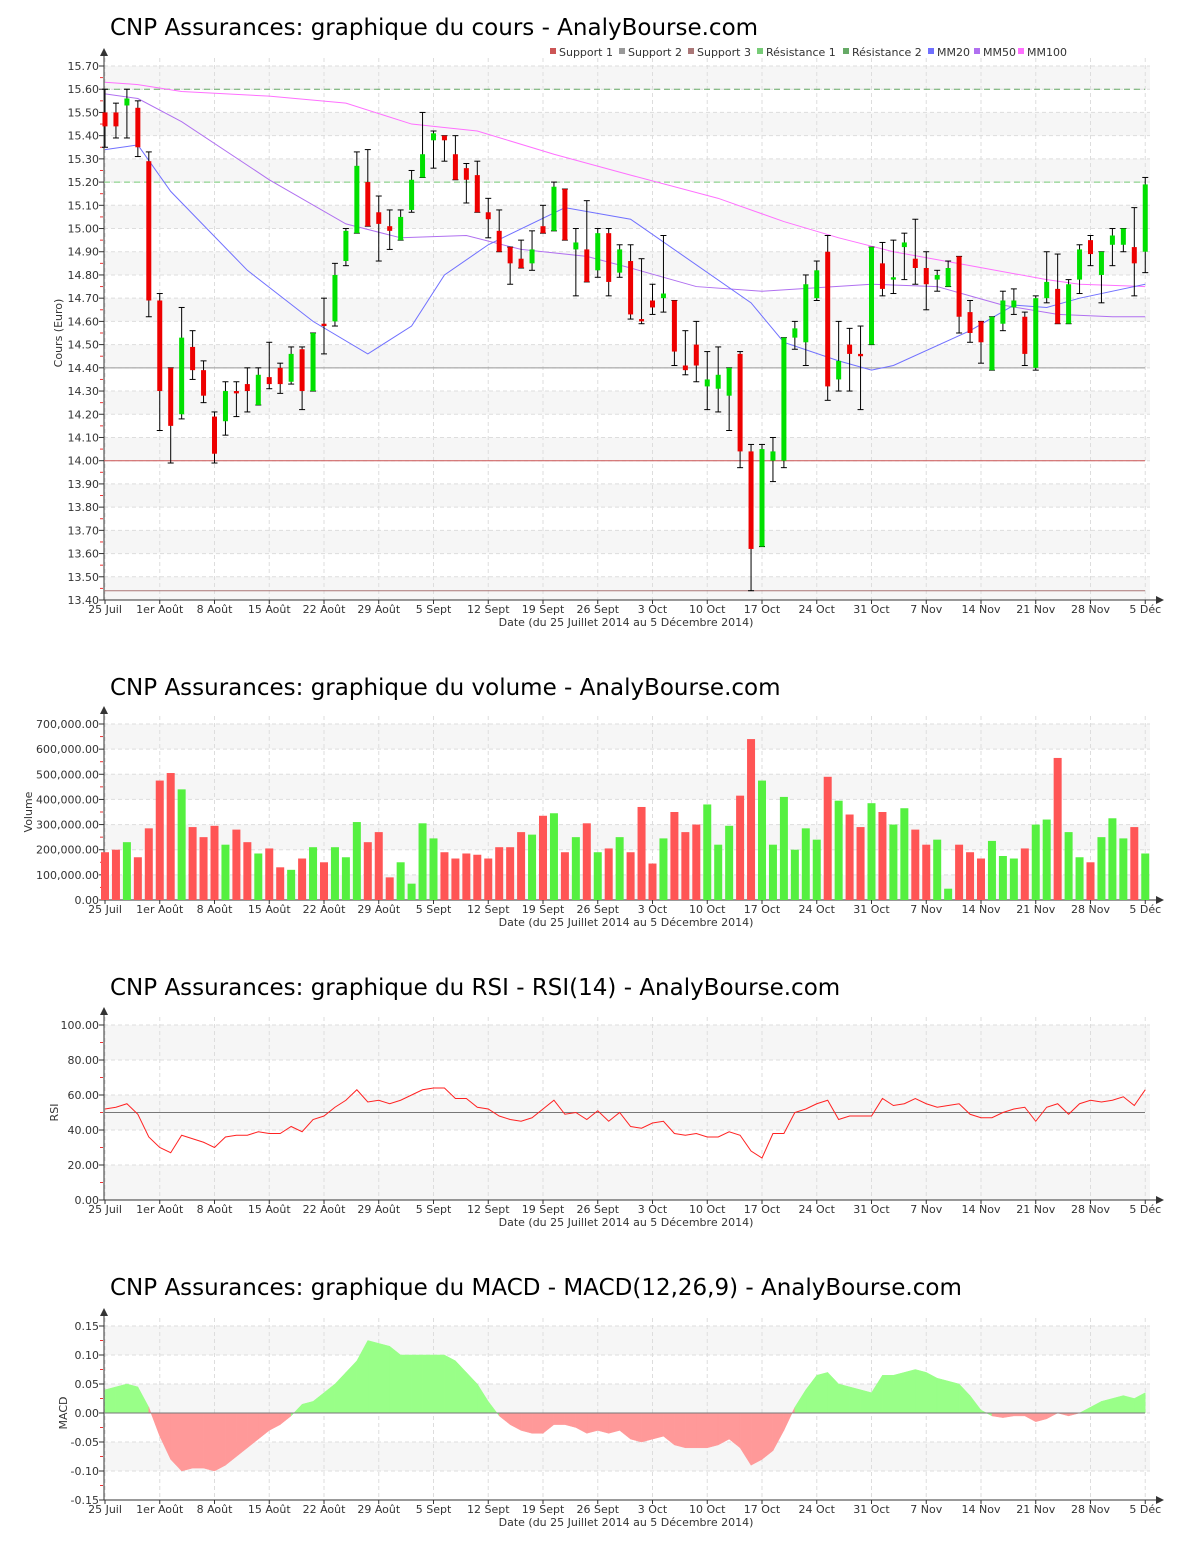  What do you see at coordinates (67, 799) in the screenshot?
I see `y-tick-label: 400,000.00` at bounding box center [67, 799].